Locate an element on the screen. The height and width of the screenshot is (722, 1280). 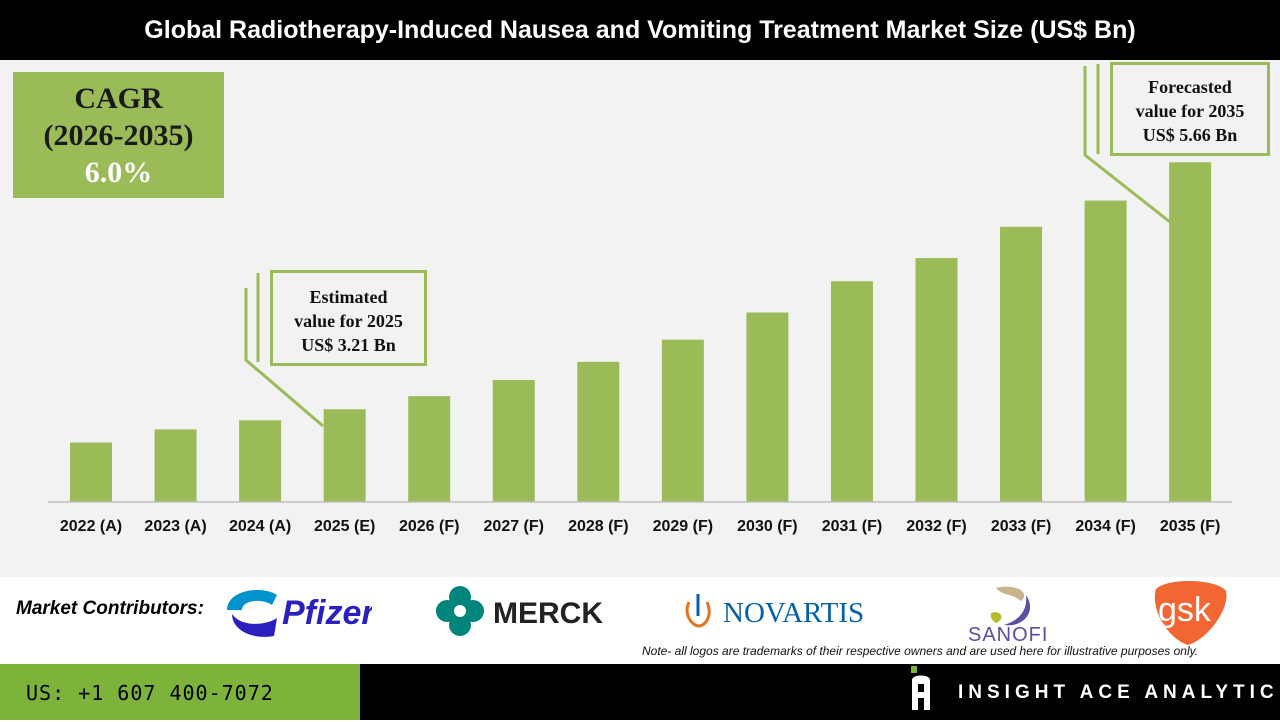
x-tick-label: 2033 (F) is located at coordinates (1021, 526).